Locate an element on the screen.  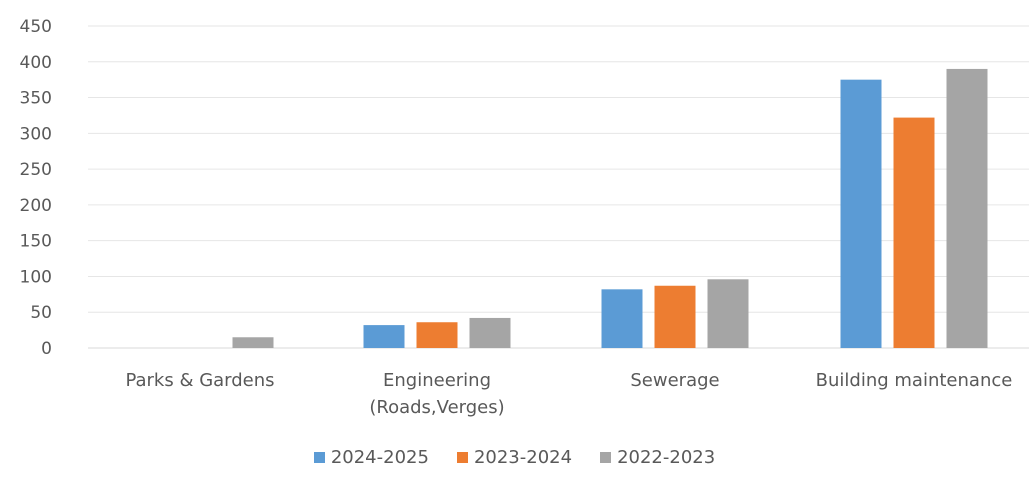
y-tick-label: 0 is located at coordinates (46, 349).